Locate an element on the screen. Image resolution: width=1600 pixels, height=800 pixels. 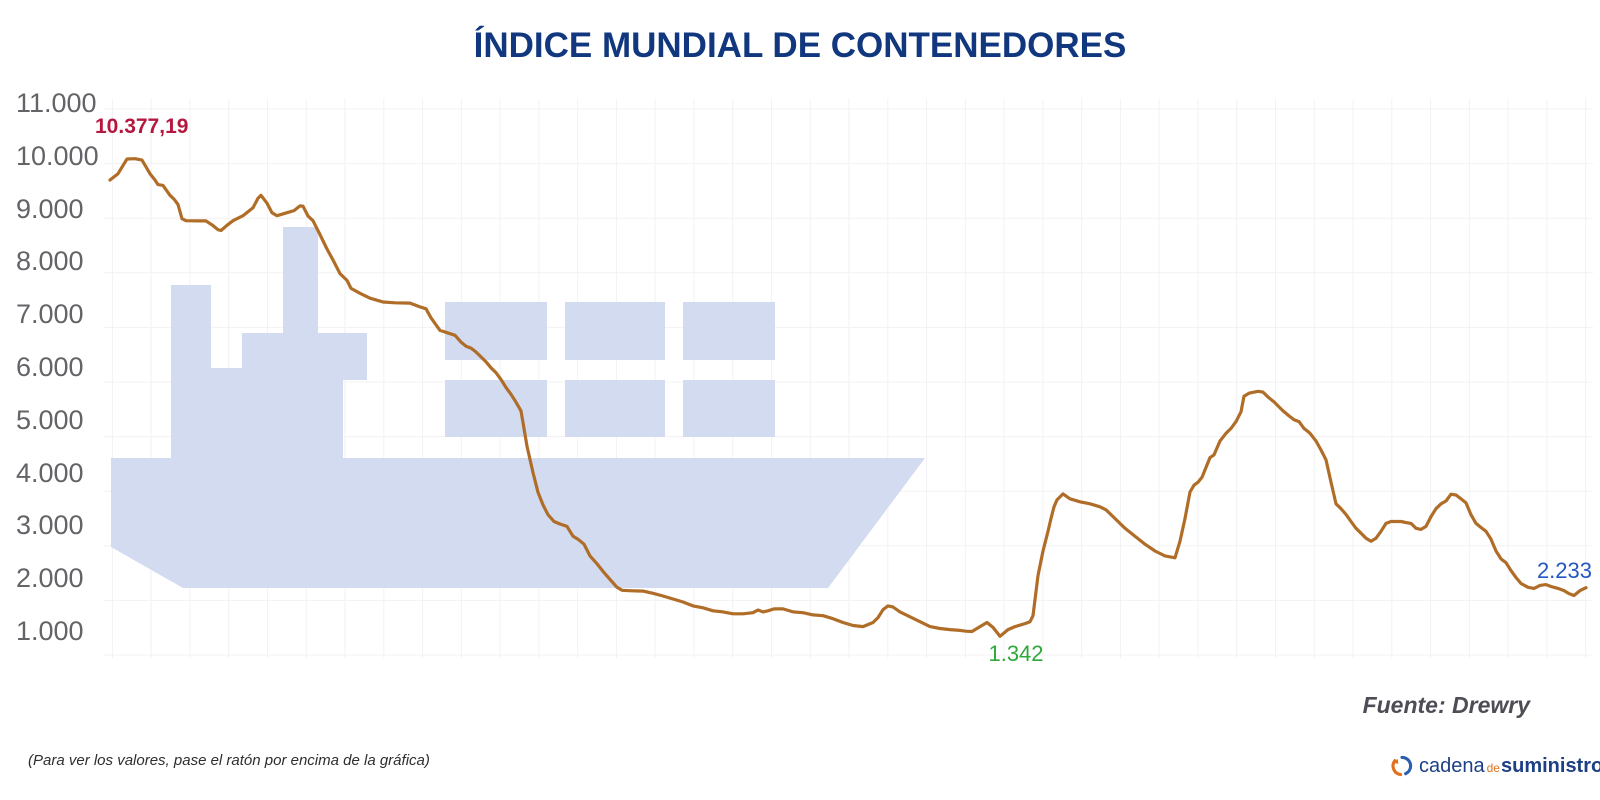
logo-word-cadena: cadena is located at coordinates (1452, 765).